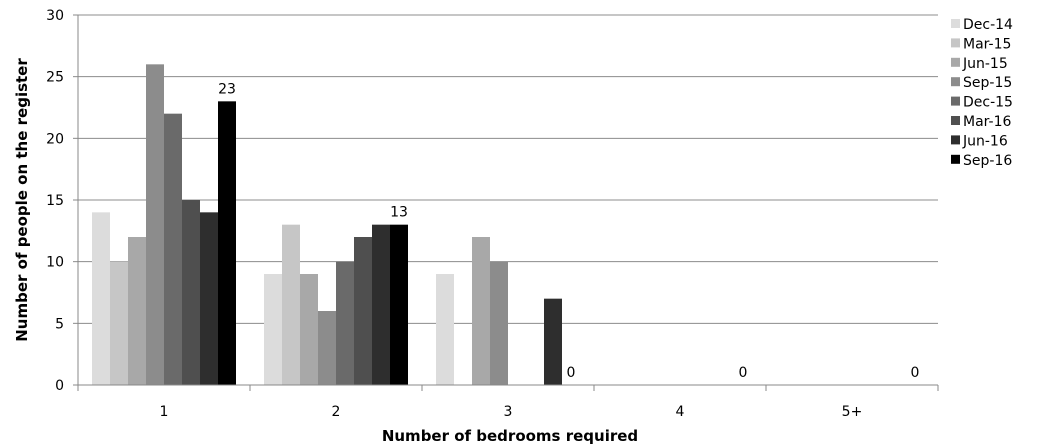 The image size is (1056, 448). Describe the element at coordinates (988, 25) in the screenshot. I see `legend-label: Dec-14` at that location.